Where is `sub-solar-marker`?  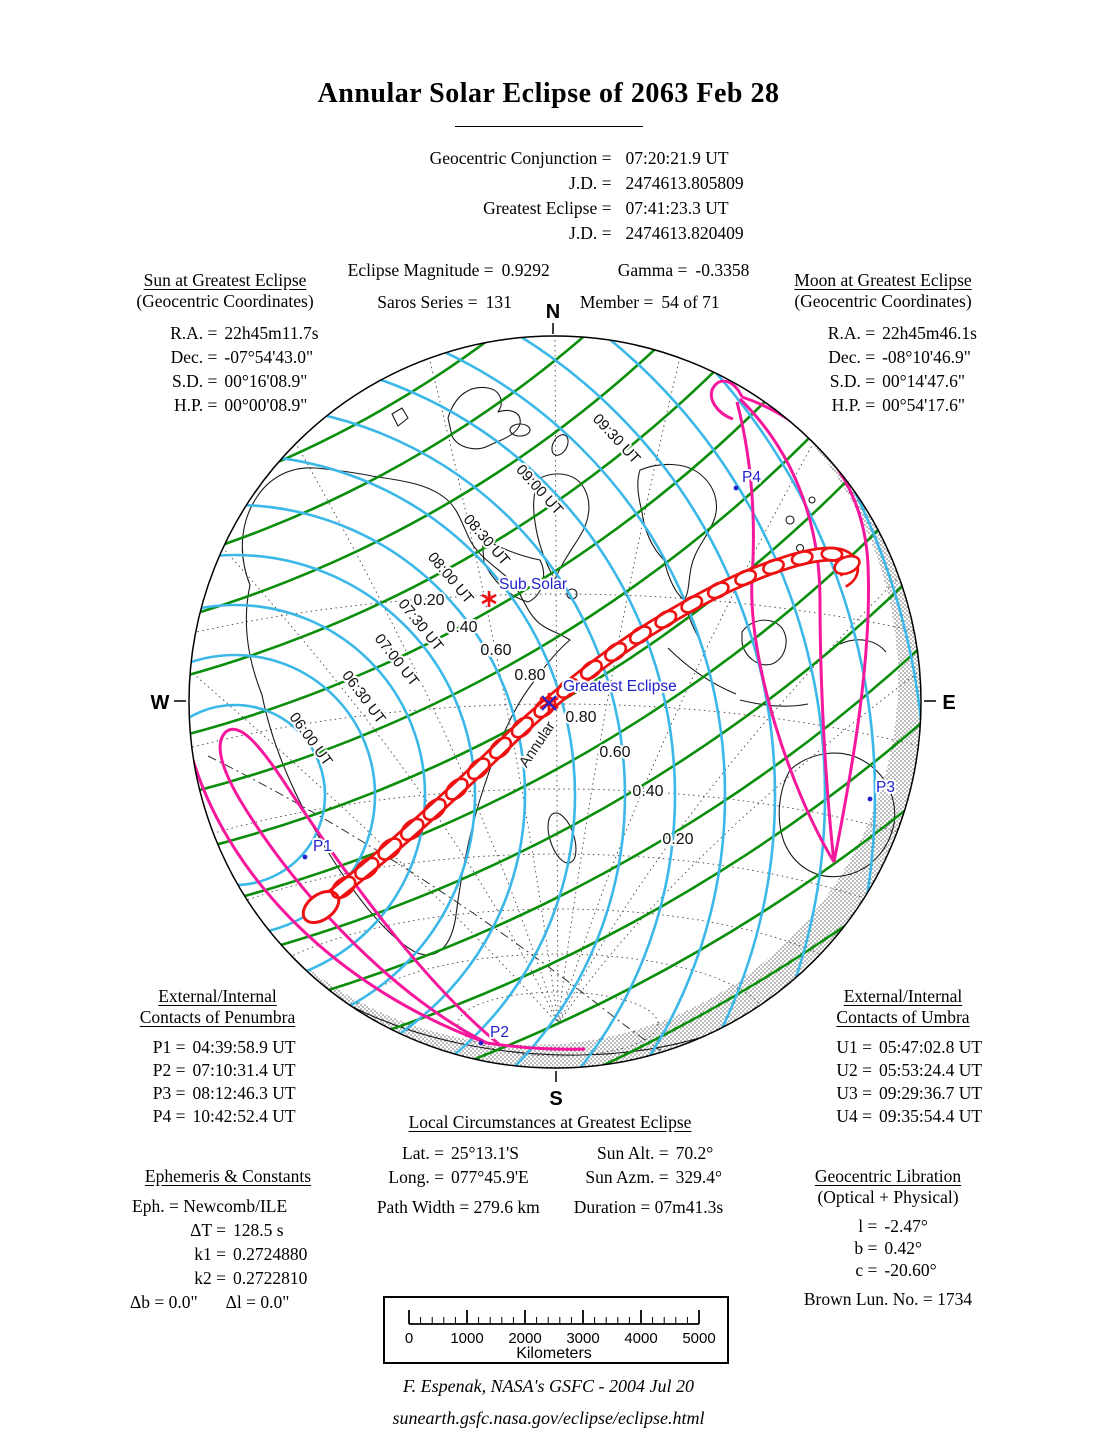 sub-solar-marker is located at coordinates (489, 599).